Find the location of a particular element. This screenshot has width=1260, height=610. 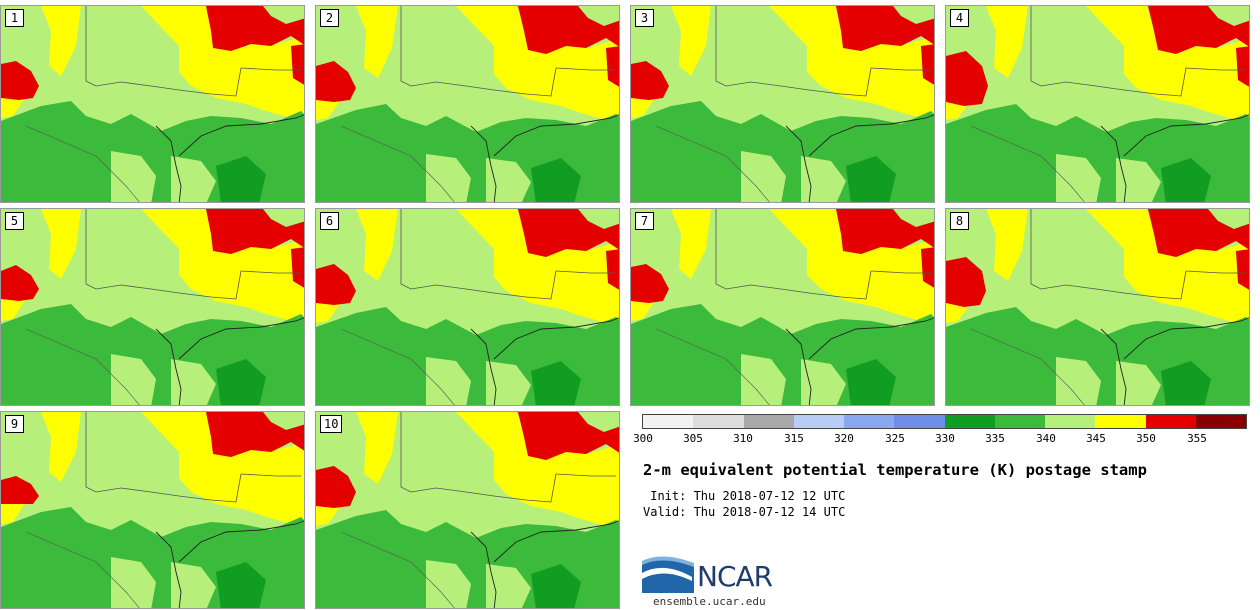

colorbar-tick-label: 340 is located at coordinates (1046, 438).